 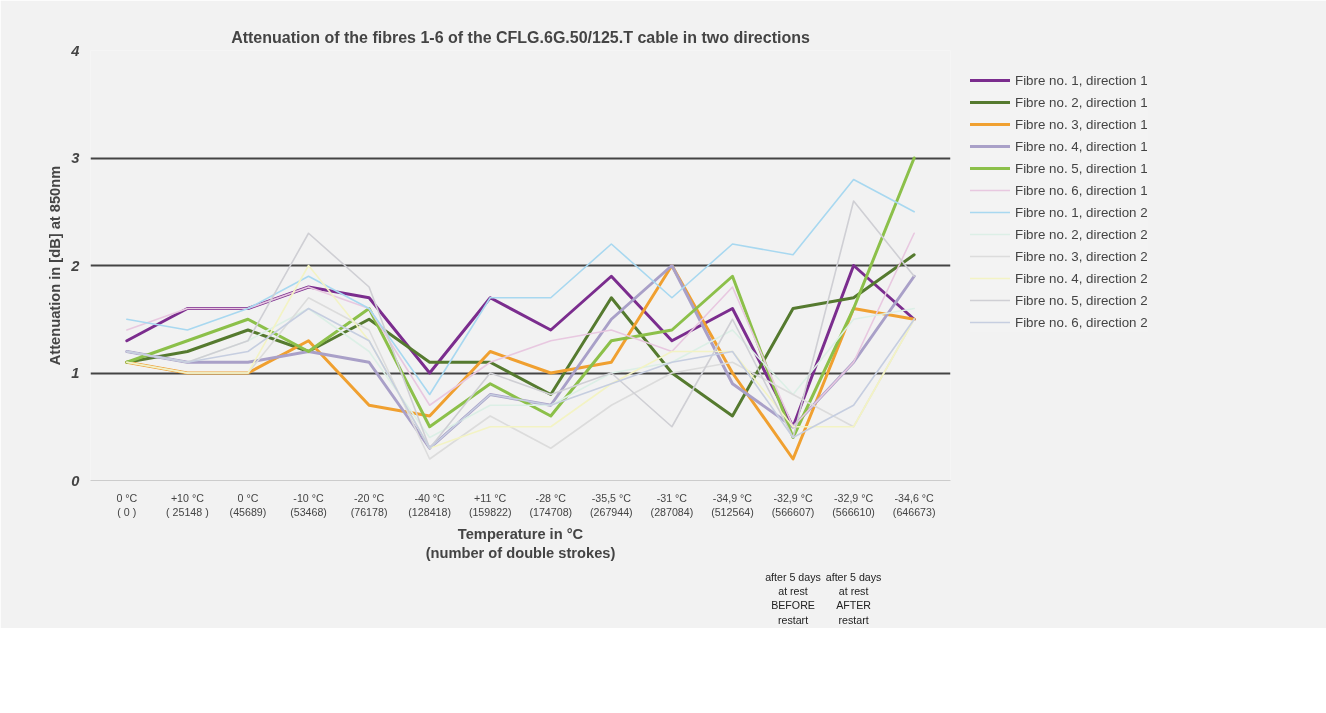 What do you see at coordinates (793, 598) in the screenshot?
I see `text: after 5 days at rest BEFORE restart` at bounding box center [793, 598].